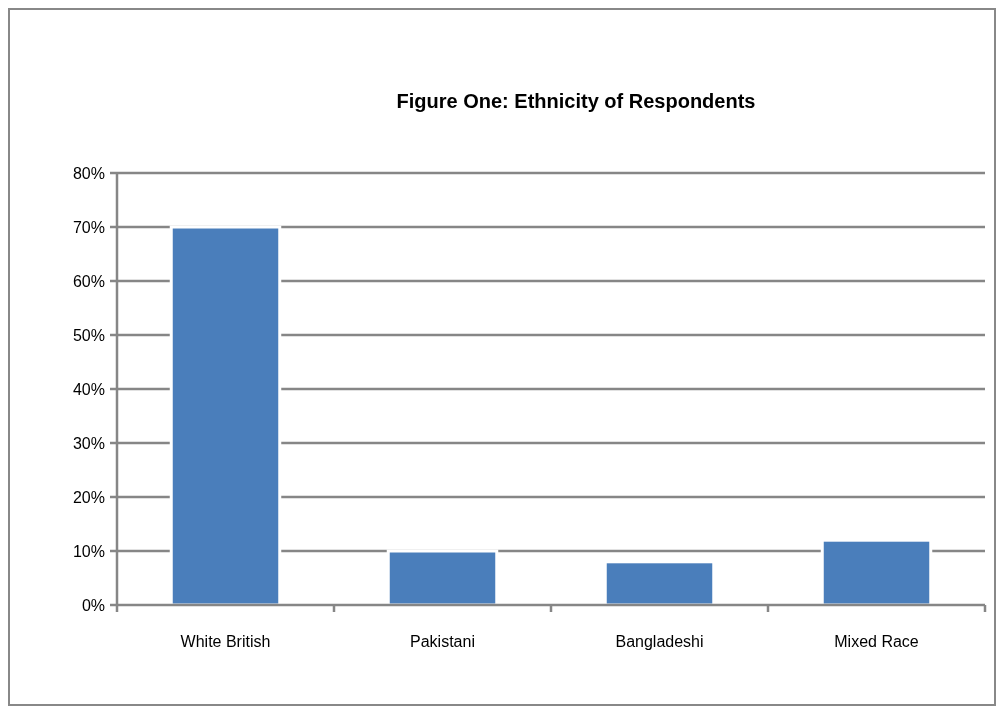  I want to click on chart-title: Figure One: Ethnicity of Respondents, so click(576, 101).